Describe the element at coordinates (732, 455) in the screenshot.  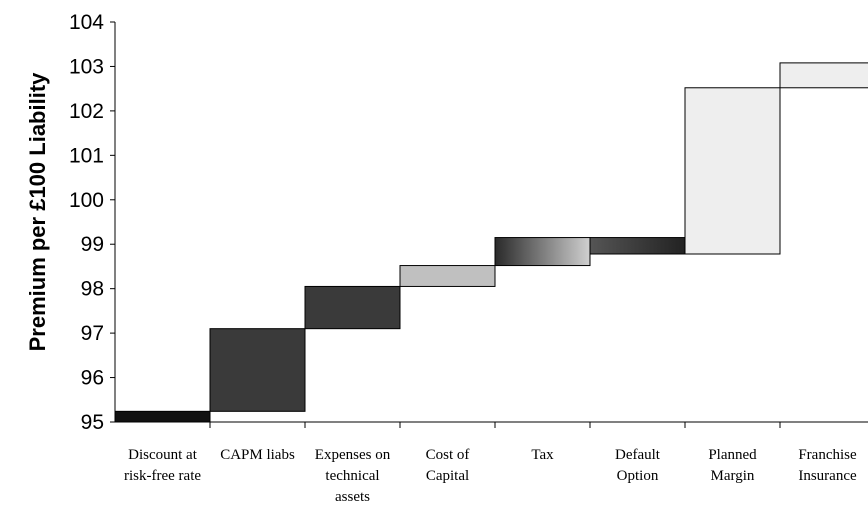
I see `x-tick-label: Planned` at that location.